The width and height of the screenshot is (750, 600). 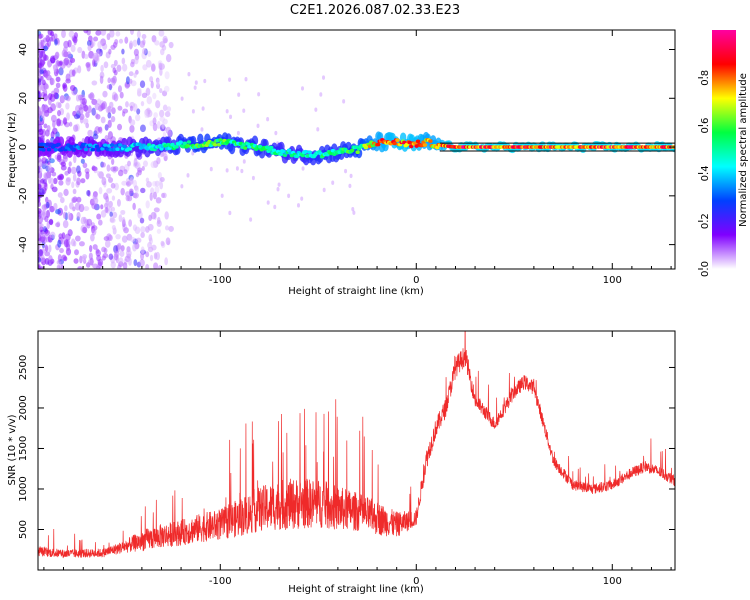 I want to click on spectrogram-x-tick-label: 100, so click(x=612, y=280).